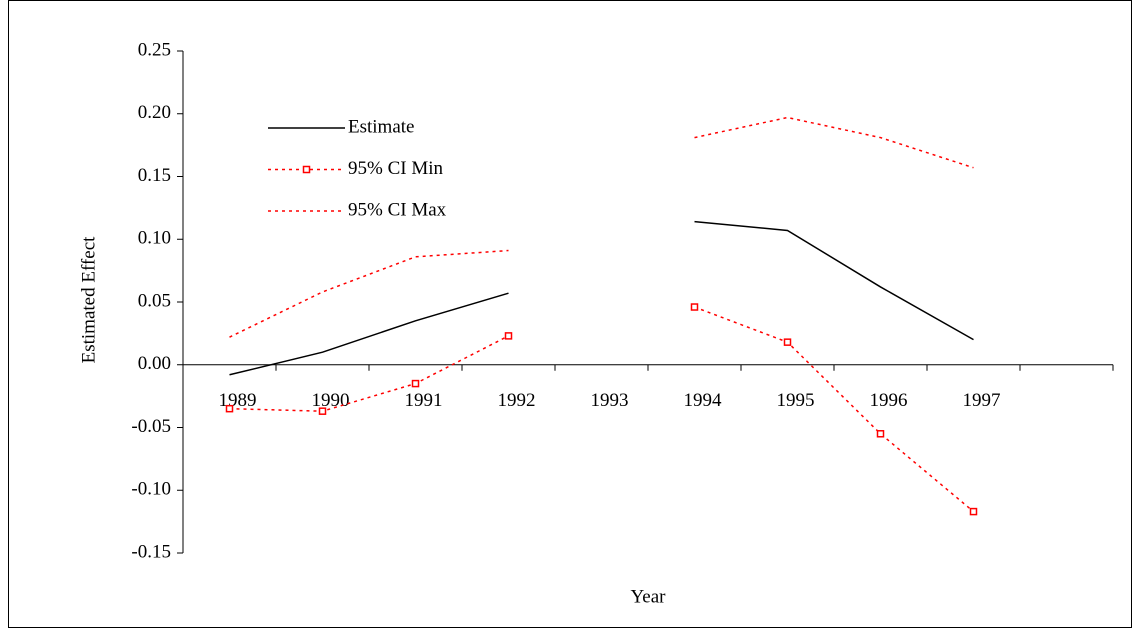 This screenshot has height=629, width=1133. I want to click on y-tick-label: 0.20, so click(154, 112).